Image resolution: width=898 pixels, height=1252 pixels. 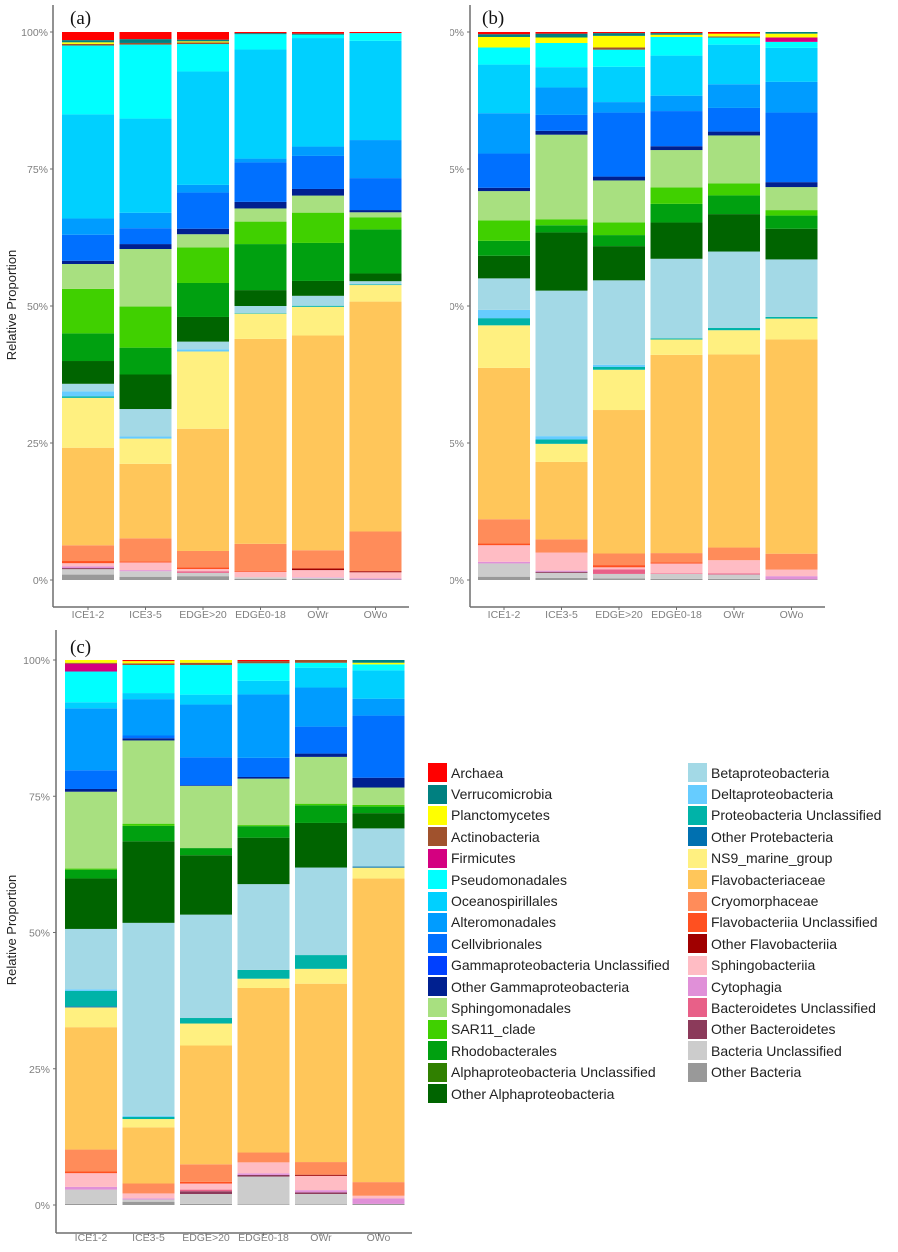 What do you see at coordinates (794, 922) in the screenshot?
I see `legend-label: Flavobacteriia Unclassified` at bounding box center [794, 922].